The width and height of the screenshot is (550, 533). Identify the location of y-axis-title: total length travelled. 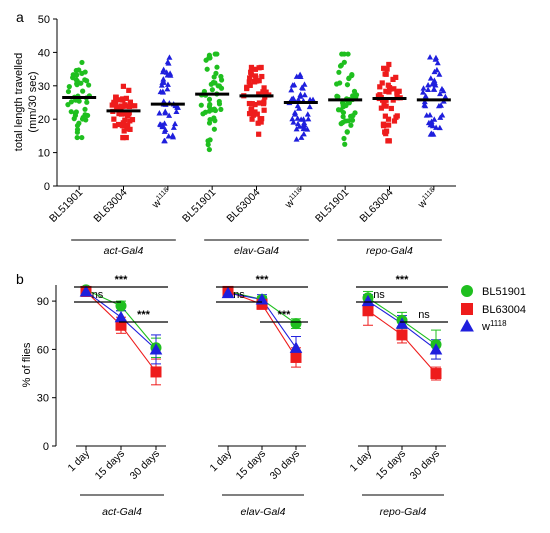
(19, 102).